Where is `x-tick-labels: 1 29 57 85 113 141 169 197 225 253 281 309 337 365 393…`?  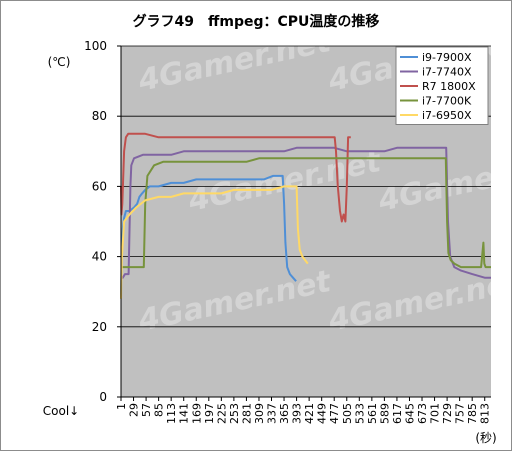
x-tick-labels: 1 29 57 85 113 141 169 197 225 253 281 309 337 365 393… is located at coordinates (303, 410).